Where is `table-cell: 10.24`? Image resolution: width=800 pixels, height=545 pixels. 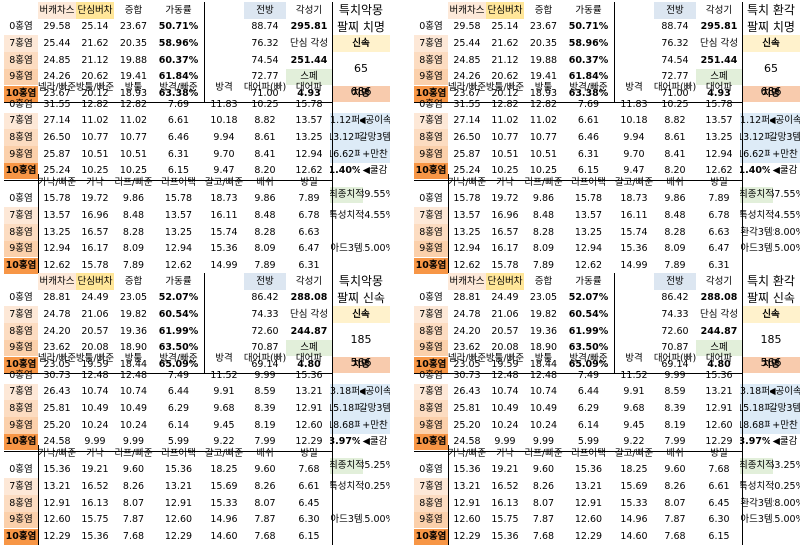 table-cell: 10.24 is located at coordinates (133, 425).